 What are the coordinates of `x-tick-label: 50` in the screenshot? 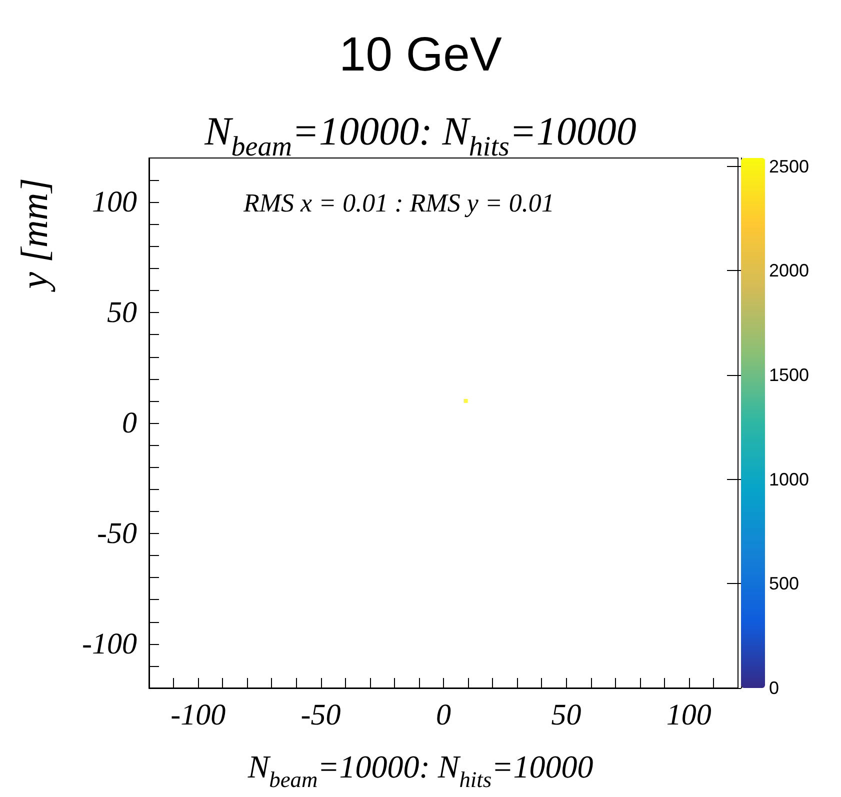 It's located at (566, 715).